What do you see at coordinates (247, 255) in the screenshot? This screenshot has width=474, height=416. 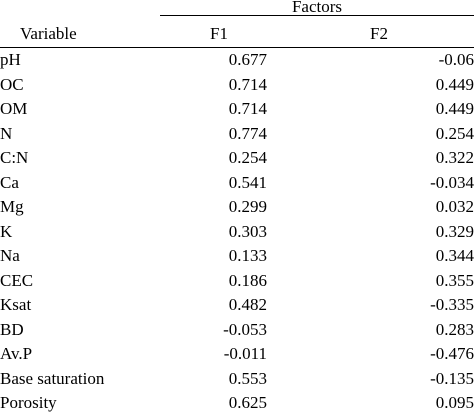 I see `f1-cell: 0.133` at bounding box center [247, 255].